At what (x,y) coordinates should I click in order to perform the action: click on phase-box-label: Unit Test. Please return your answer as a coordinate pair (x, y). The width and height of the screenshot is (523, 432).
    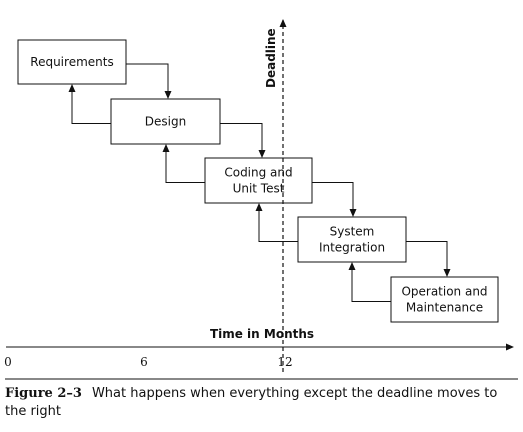
    Looking at the image, I should click on (259, 189).